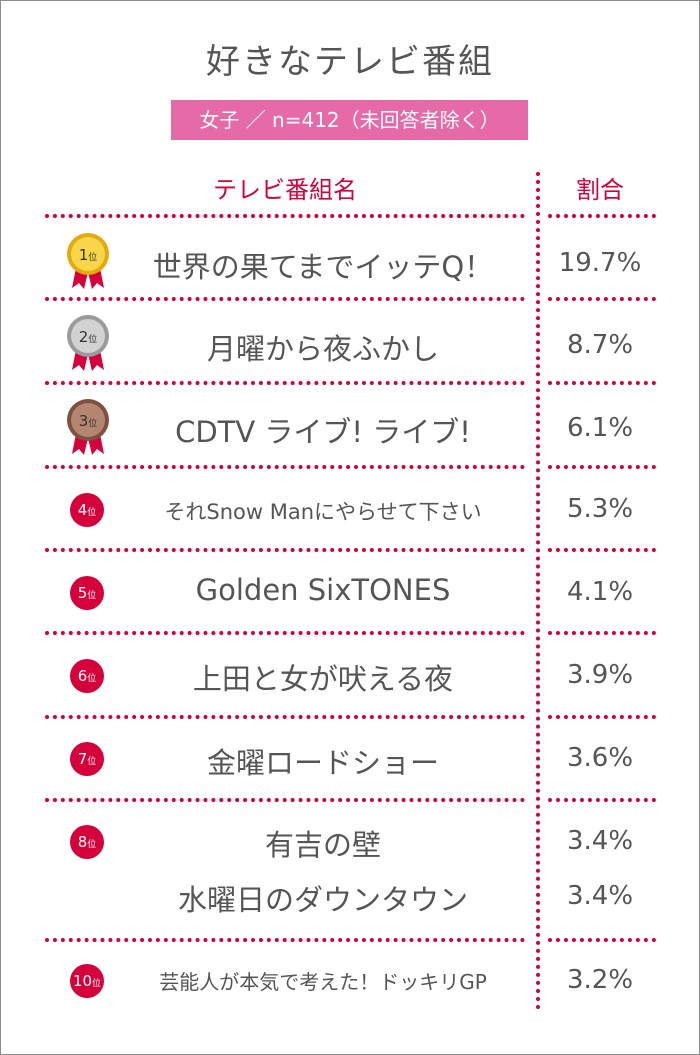  What do you see at coordinates (600, 592) in the screenshot?
I see `share-value: 4.1%` at bounding box center [600, 592].